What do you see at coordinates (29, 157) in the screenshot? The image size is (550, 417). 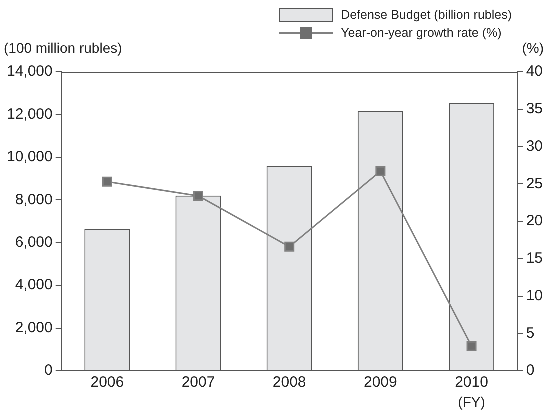 I see `y-tick-label: 10,000` at bounding box center [29, 157].